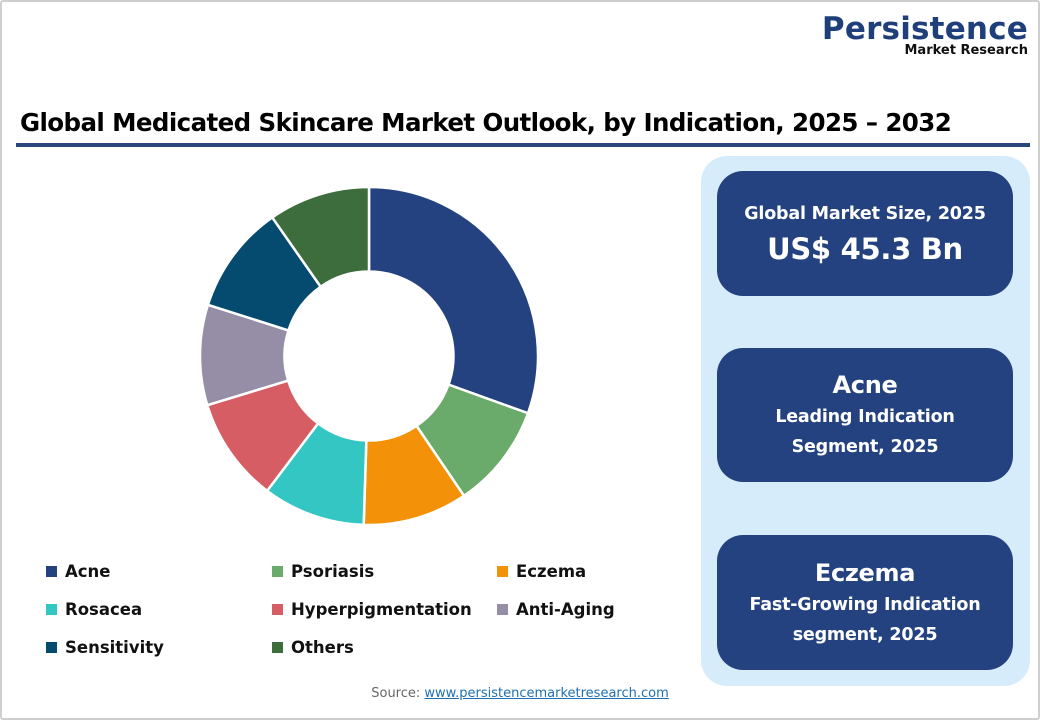 The image size is (1040, 720). I want to click on legend-label: Rosacea, so click(104, 609).